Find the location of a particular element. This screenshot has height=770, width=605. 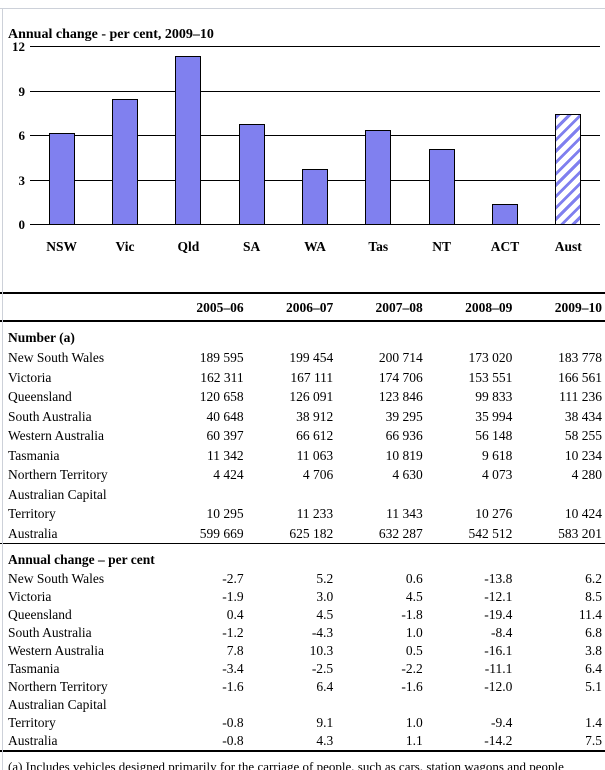

table-row: New South Wales -2.7 5.2 0.6 -13.8 6.2 is located at coordinates (302, 579).